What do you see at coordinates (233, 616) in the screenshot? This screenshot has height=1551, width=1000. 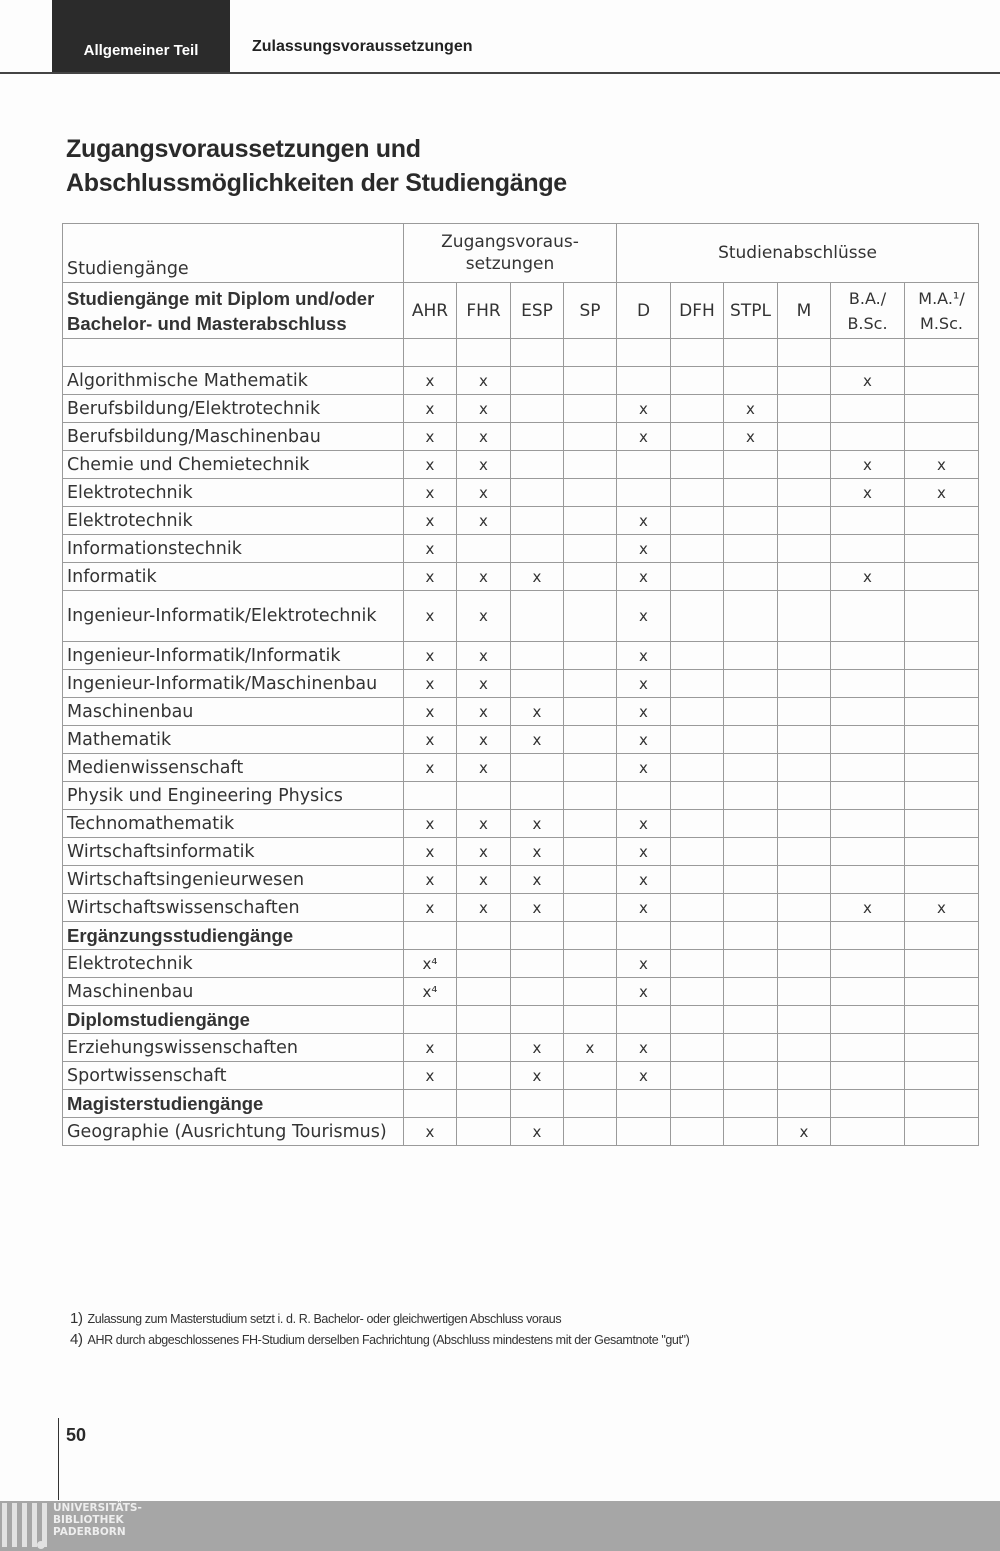 I see `program-name: Ingenieur-Informatik/Elektrotechnik` at bounding box center [233, 616].